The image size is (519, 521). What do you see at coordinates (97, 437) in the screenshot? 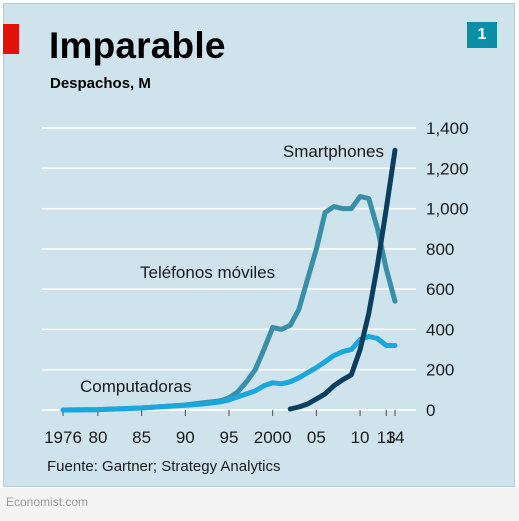
I see `x-tick-label: 80` at bounding box center [97, 437].